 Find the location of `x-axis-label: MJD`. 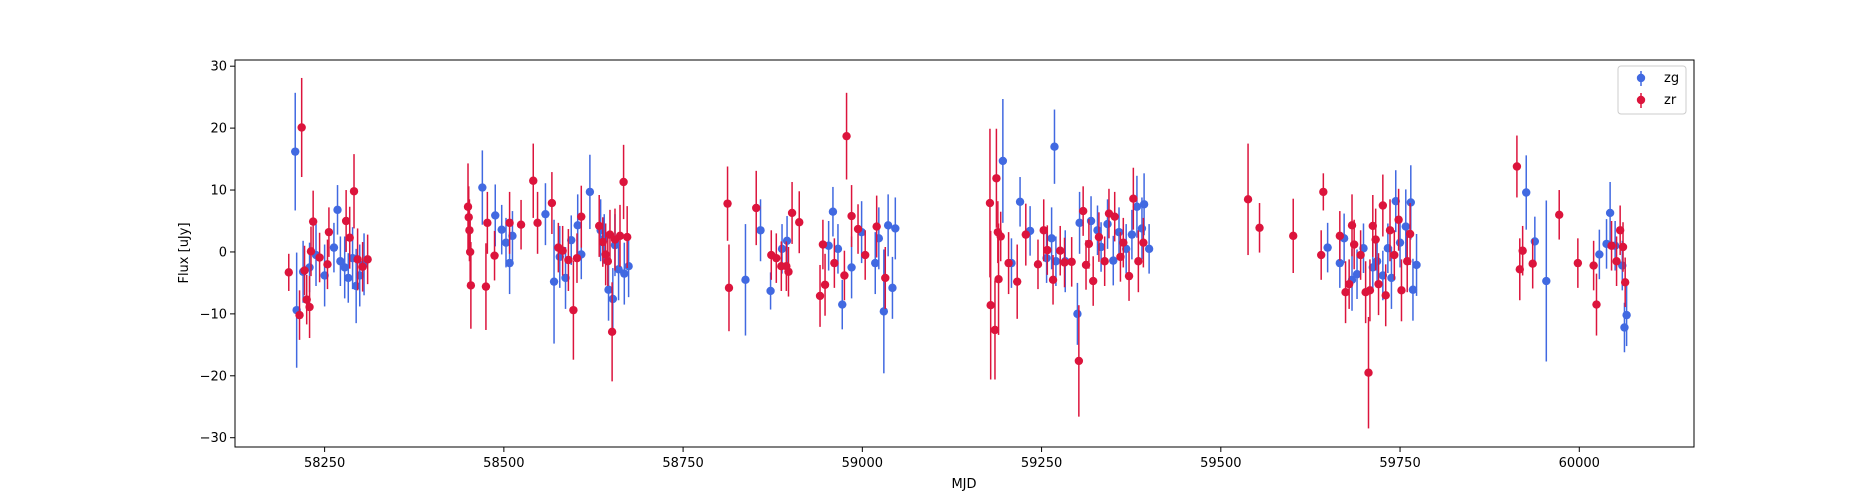

x-axis-label: MJD is located at coordinates (963, 484).